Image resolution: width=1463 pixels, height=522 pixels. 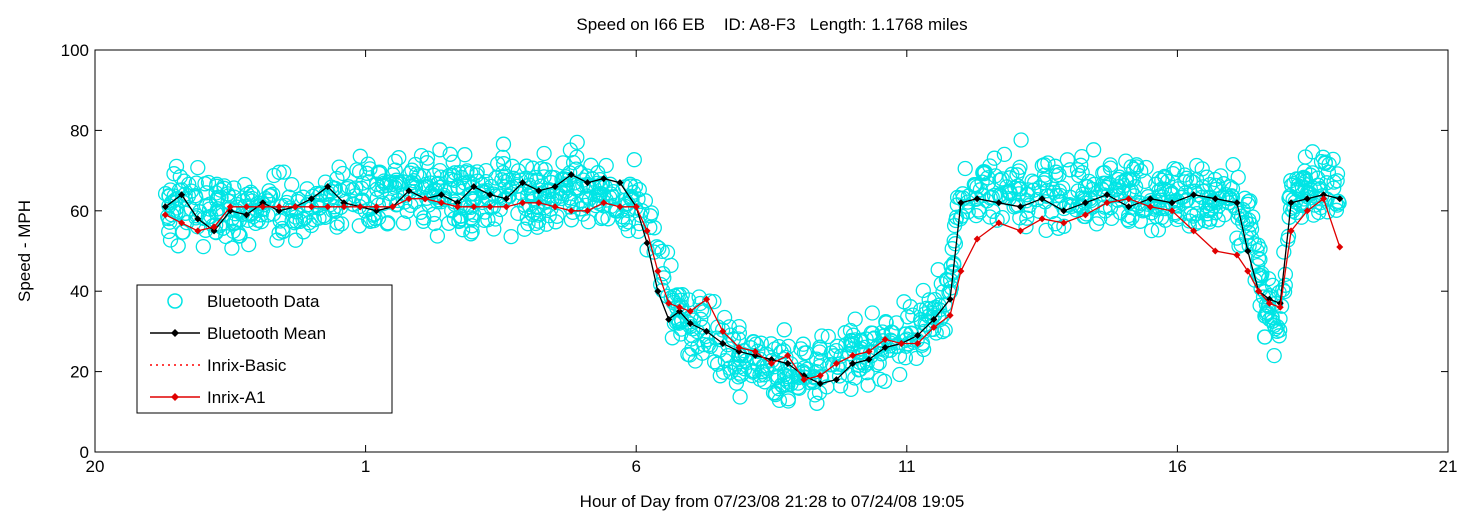 I want to click on legend-marker-bluetooth-data, so click(x=175, y=301).